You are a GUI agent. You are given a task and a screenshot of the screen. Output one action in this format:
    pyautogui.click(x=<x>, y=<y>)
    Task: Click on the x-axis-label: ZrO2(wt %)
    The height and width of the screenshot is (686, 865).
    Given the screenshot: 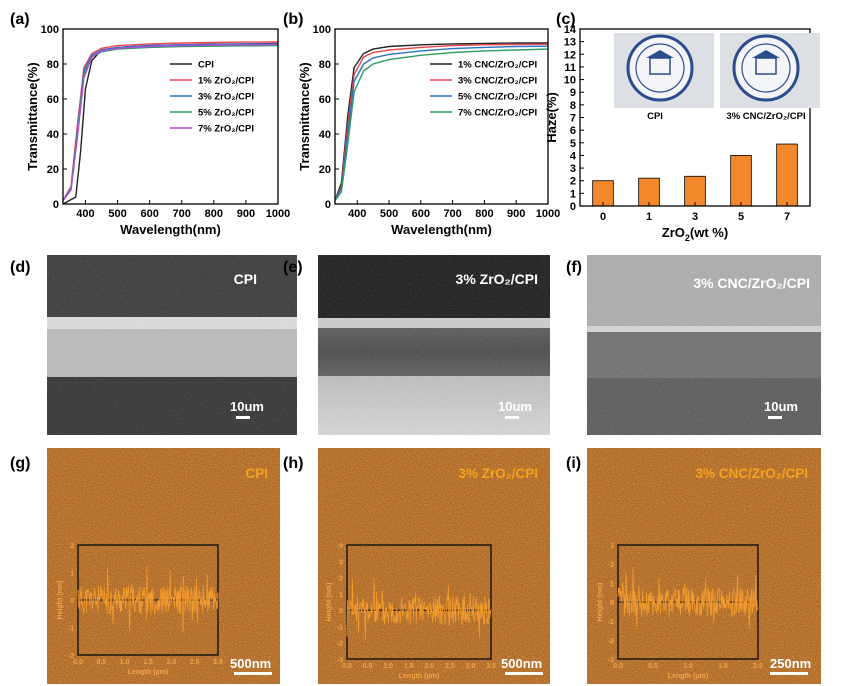 What is the action you would take?
    pyautogui.click(x=695, y=234)
    